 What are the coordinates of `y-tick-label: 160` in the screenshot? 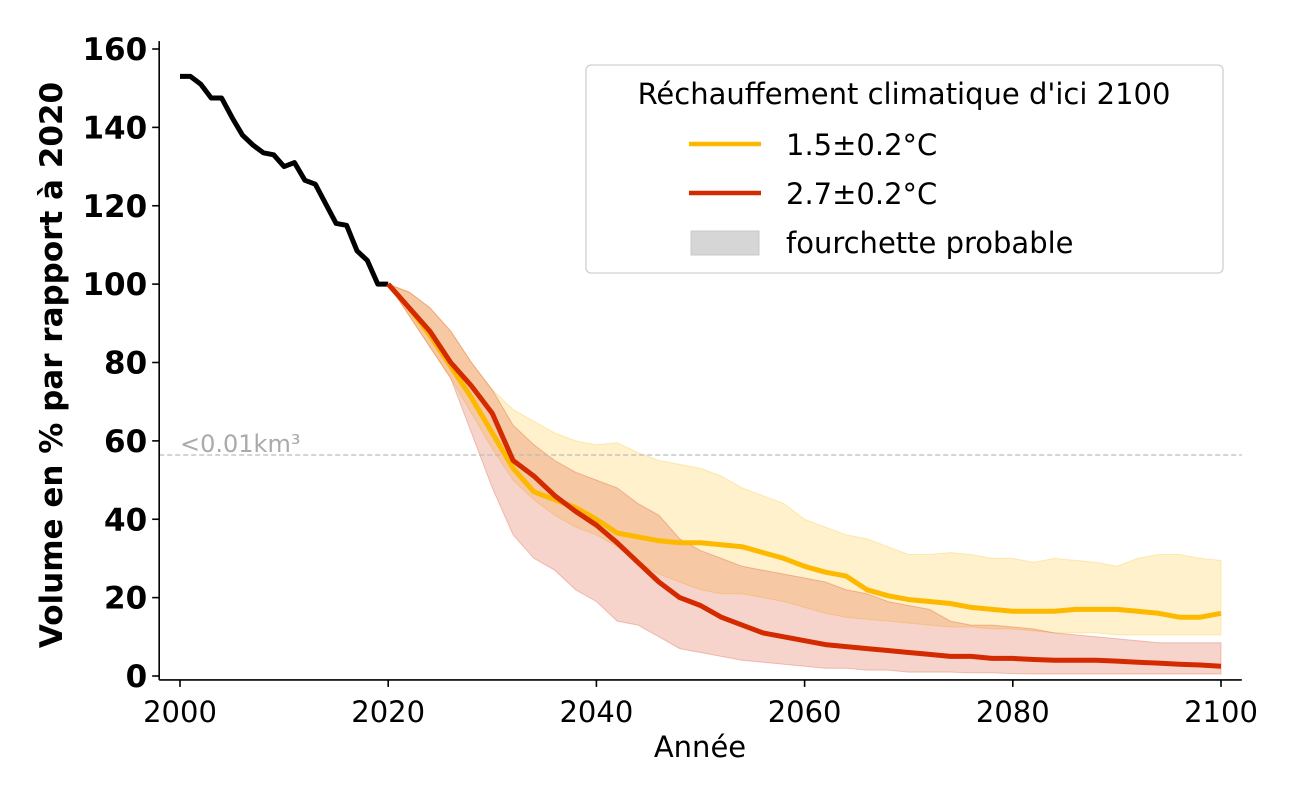 It's located at (114, 50).